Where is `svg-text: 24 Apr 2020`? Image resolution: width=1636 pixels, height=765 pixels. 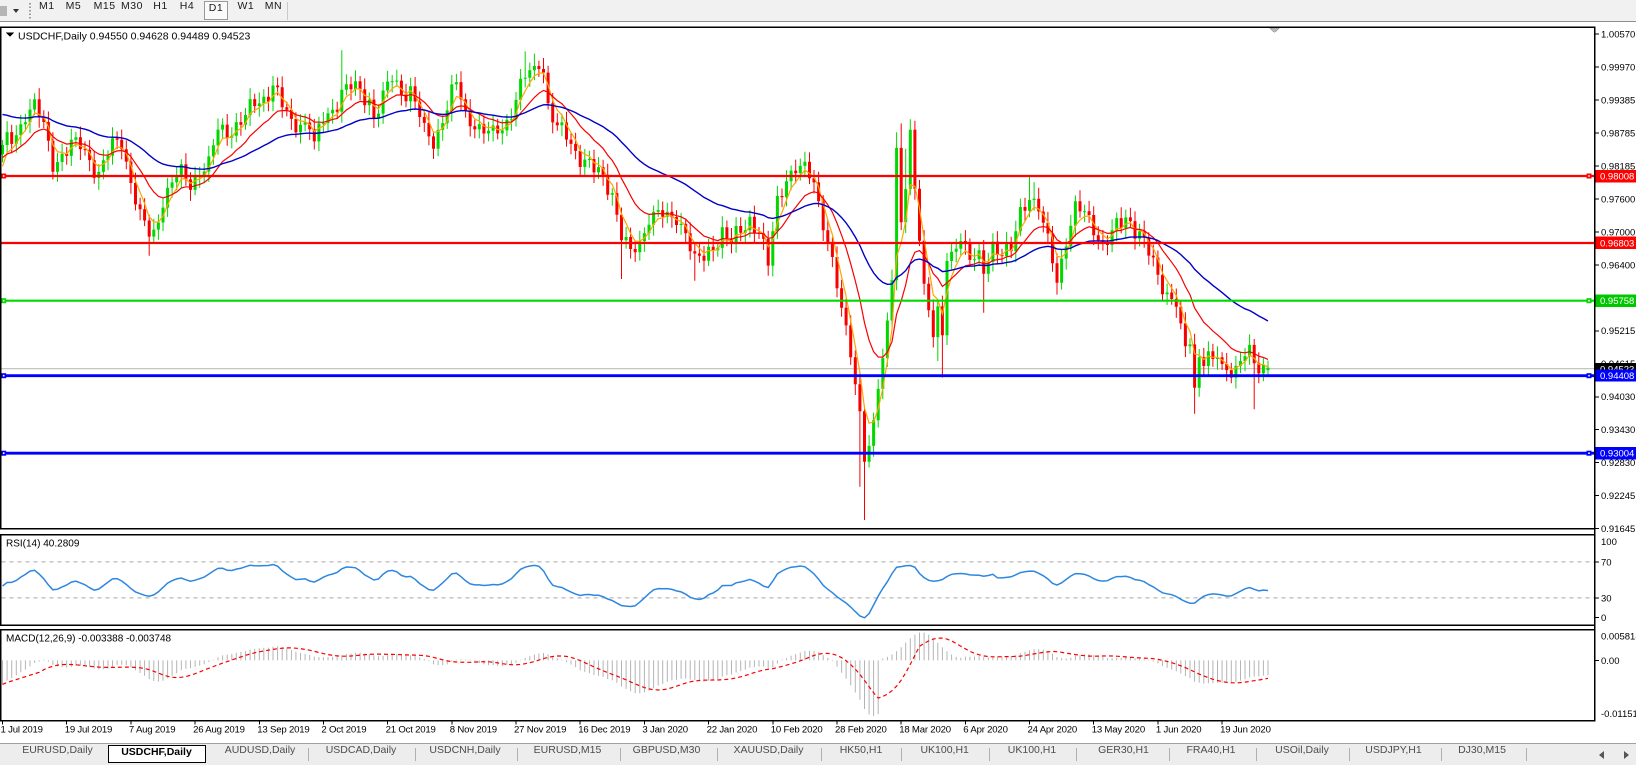
svg-text: 24 Apr 2020 is located at coordinates (1053, 730).